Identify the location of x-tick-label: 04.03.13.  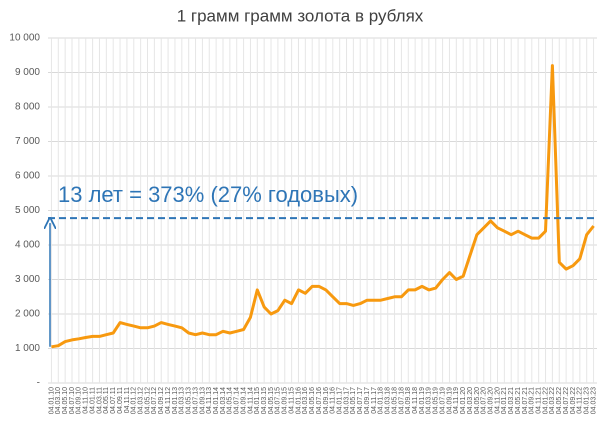
(182, 400).